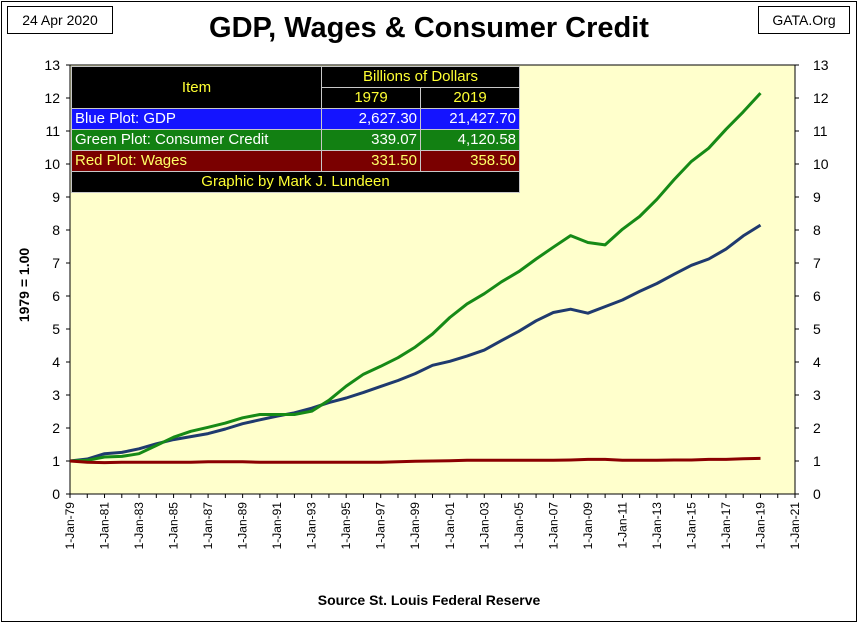 Image resolution: width=858 pixels, height=623 pixels. I want to click on y-tick-label-right: 13, so click(821, 65).